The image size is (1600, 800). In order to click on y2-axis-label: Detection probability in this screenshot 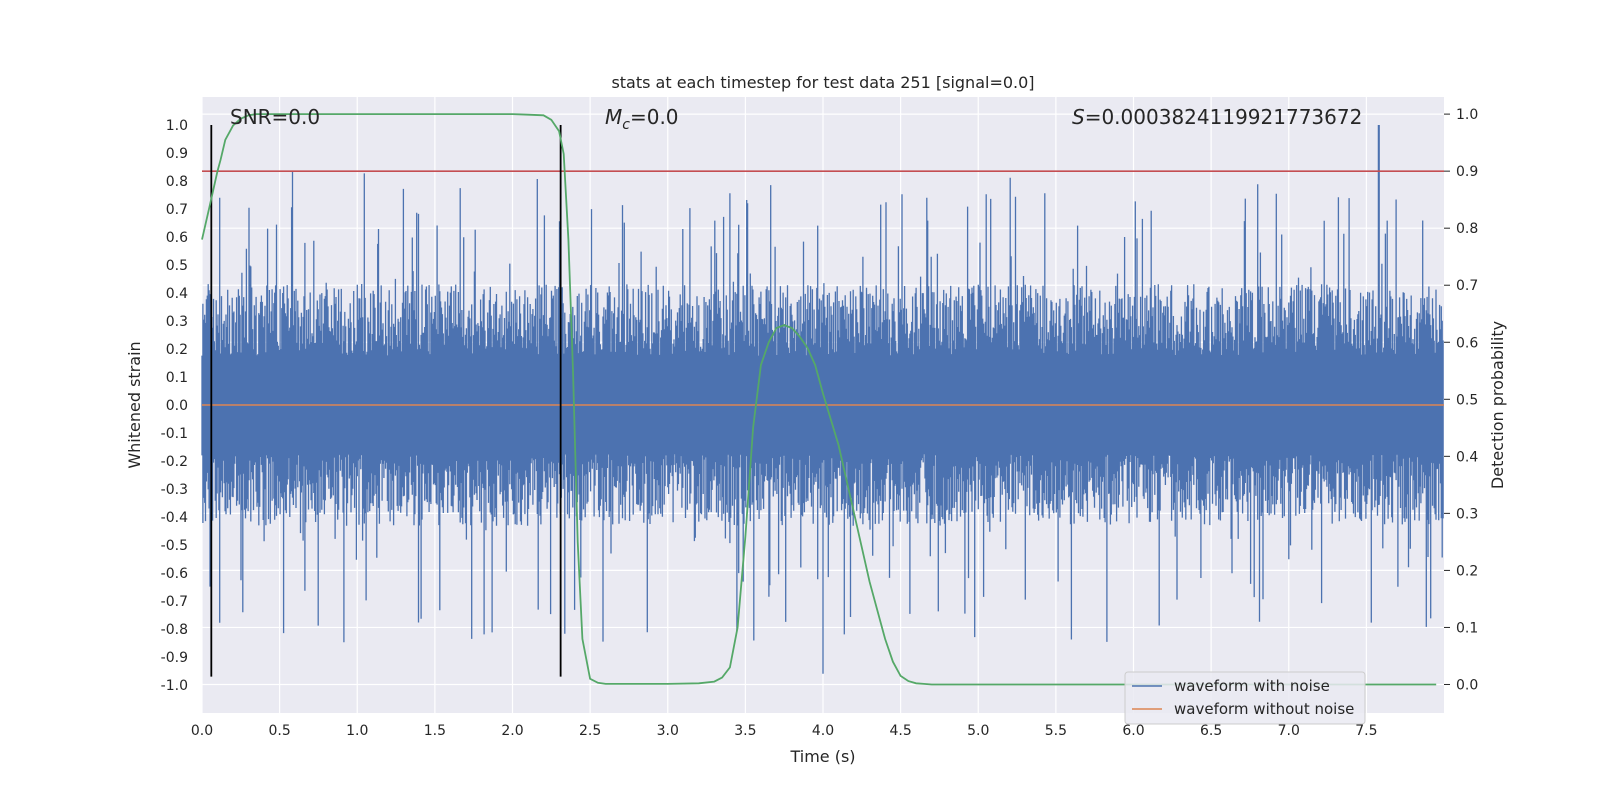, I will do `click(1497, 405)`.